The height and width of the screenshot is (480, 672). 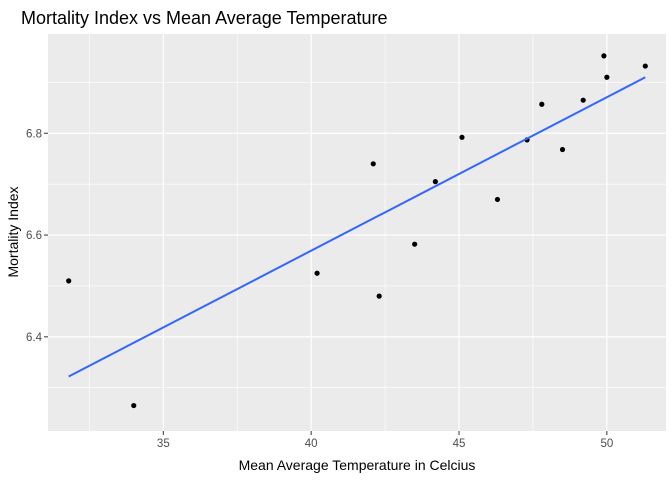 What do you see at coordinates (13, 231) in the screenshot?
I see `y-axis-label: Mortality Index` at bounding box center [13, 231].